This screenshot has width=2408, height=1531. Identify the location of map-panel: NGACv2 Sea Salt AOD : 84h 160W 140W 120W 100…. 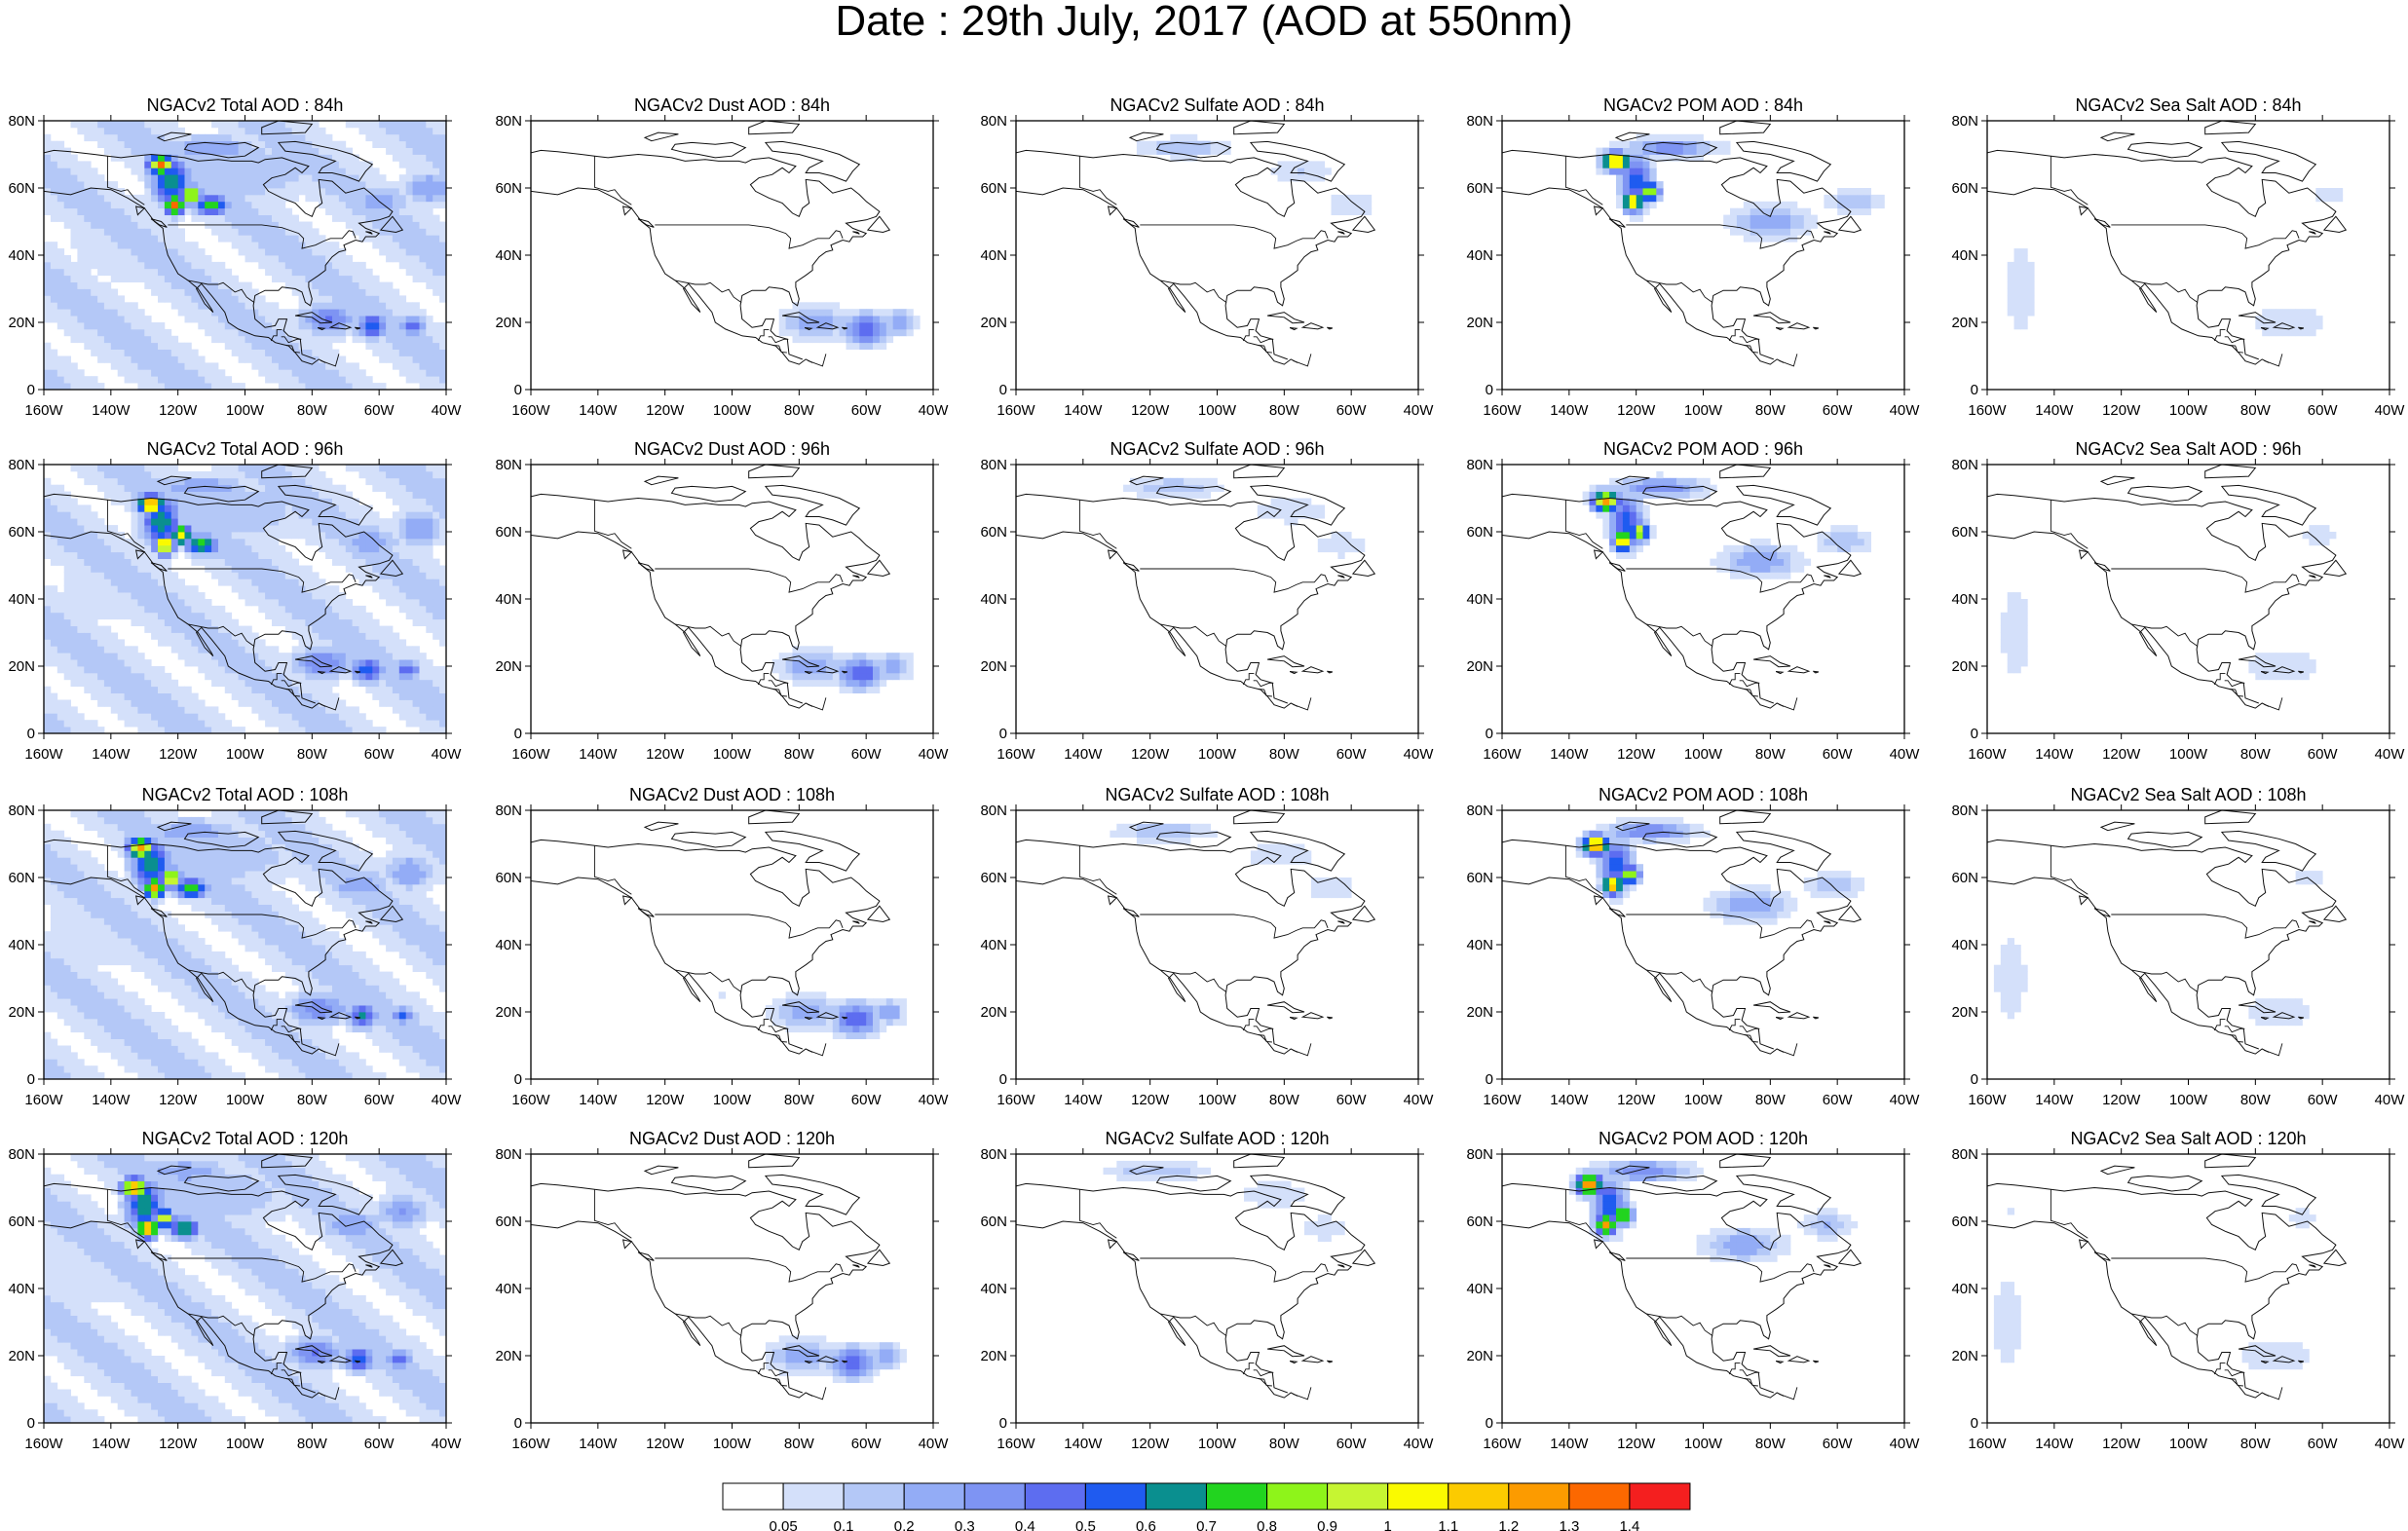
(2178, 257).